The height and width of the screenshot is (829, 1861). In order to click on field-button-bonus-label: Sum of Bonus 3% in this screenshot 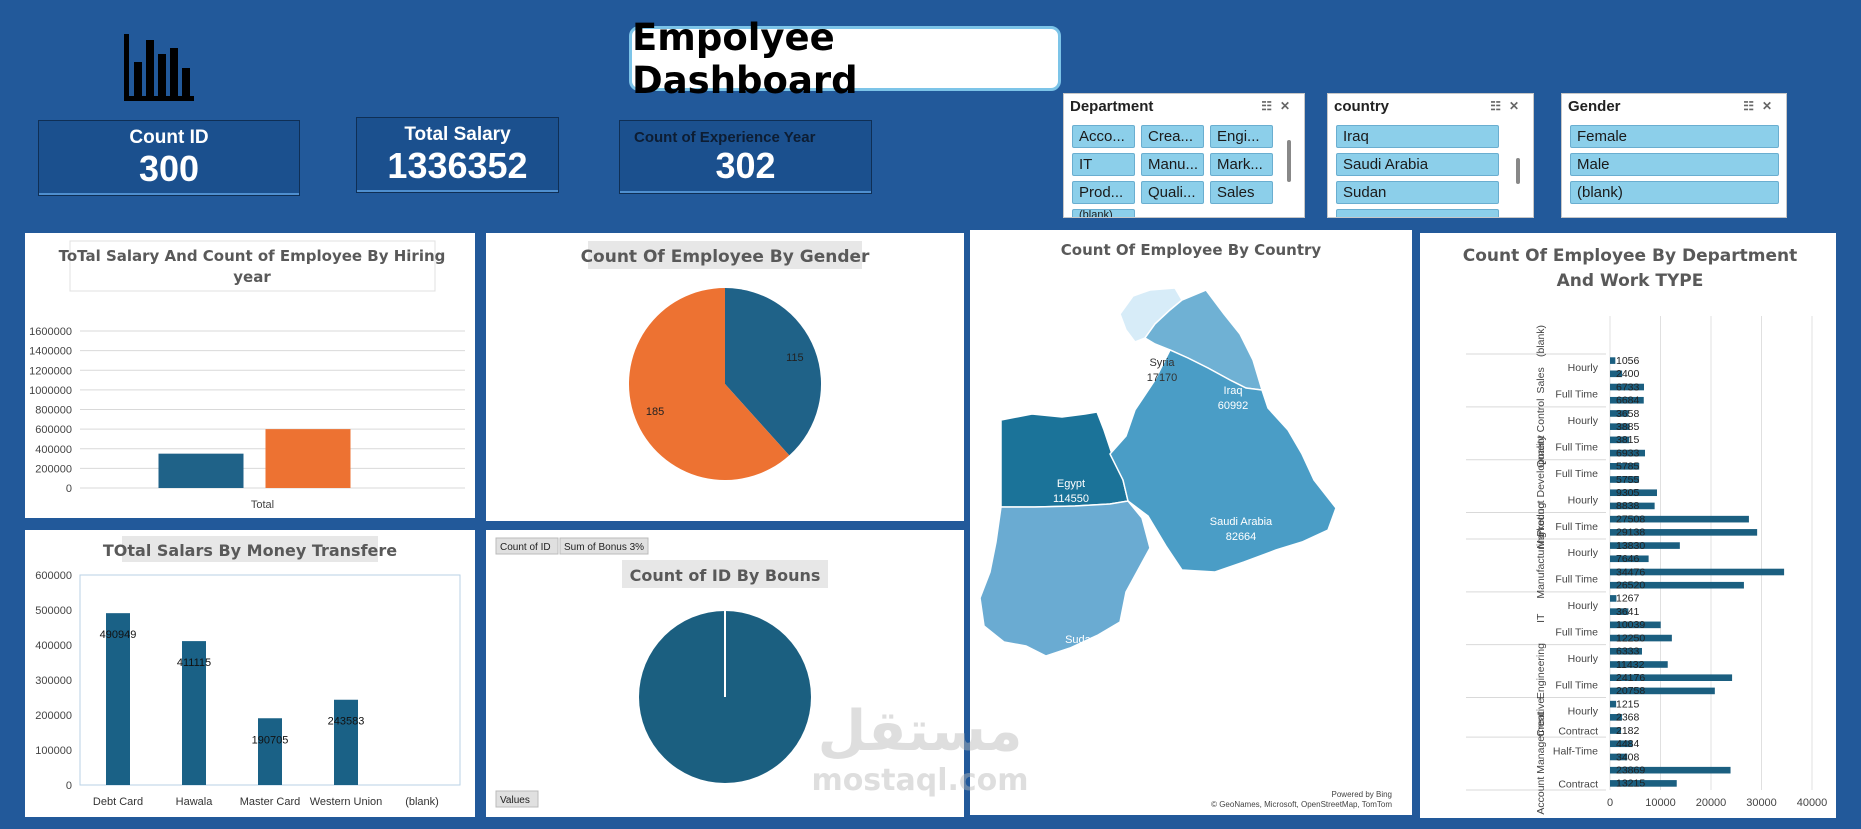, I will do `click(604, 547)`.